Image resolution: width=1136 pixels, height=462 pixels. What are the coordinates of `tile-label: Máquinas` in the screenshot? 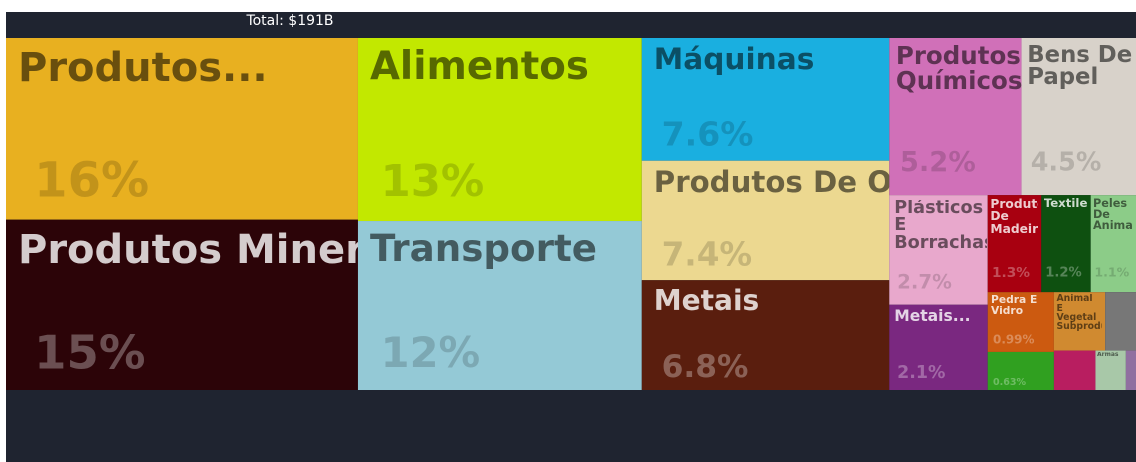 It's located at (734, 61).